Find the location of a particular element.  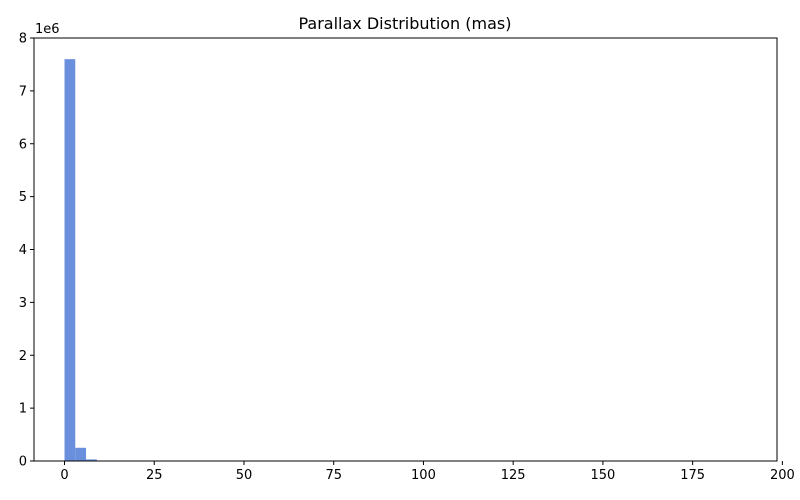

x-tick-label: 25 is located at coordinates (154, 475).